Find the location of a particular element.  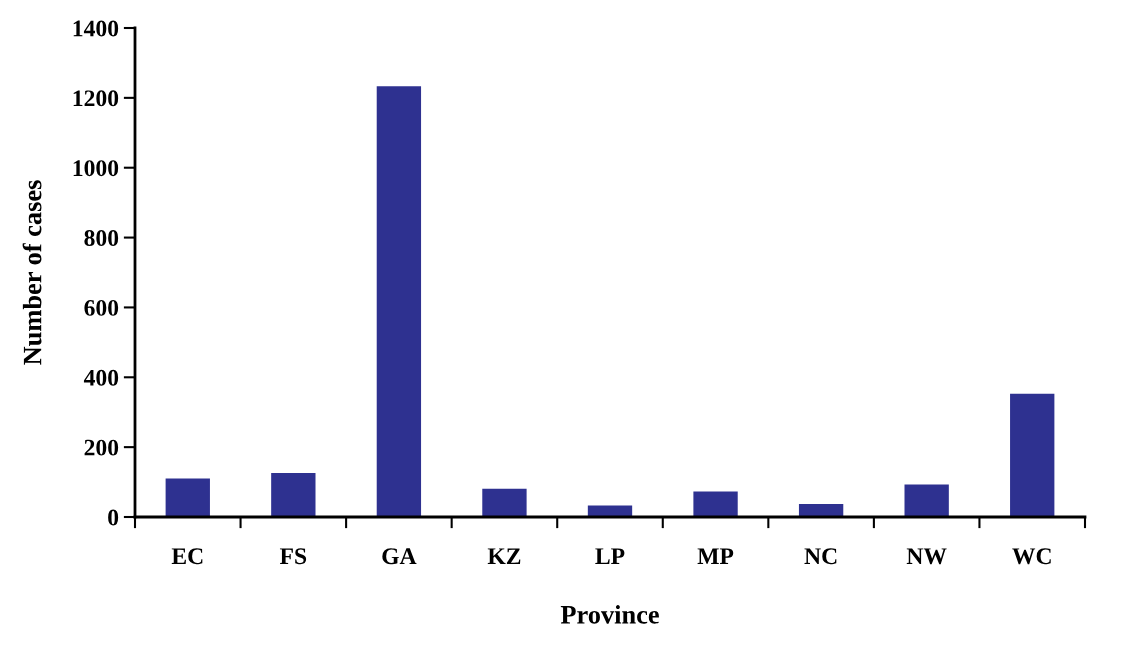

y-tick-label: 600 is located at coordinates (101, 307).